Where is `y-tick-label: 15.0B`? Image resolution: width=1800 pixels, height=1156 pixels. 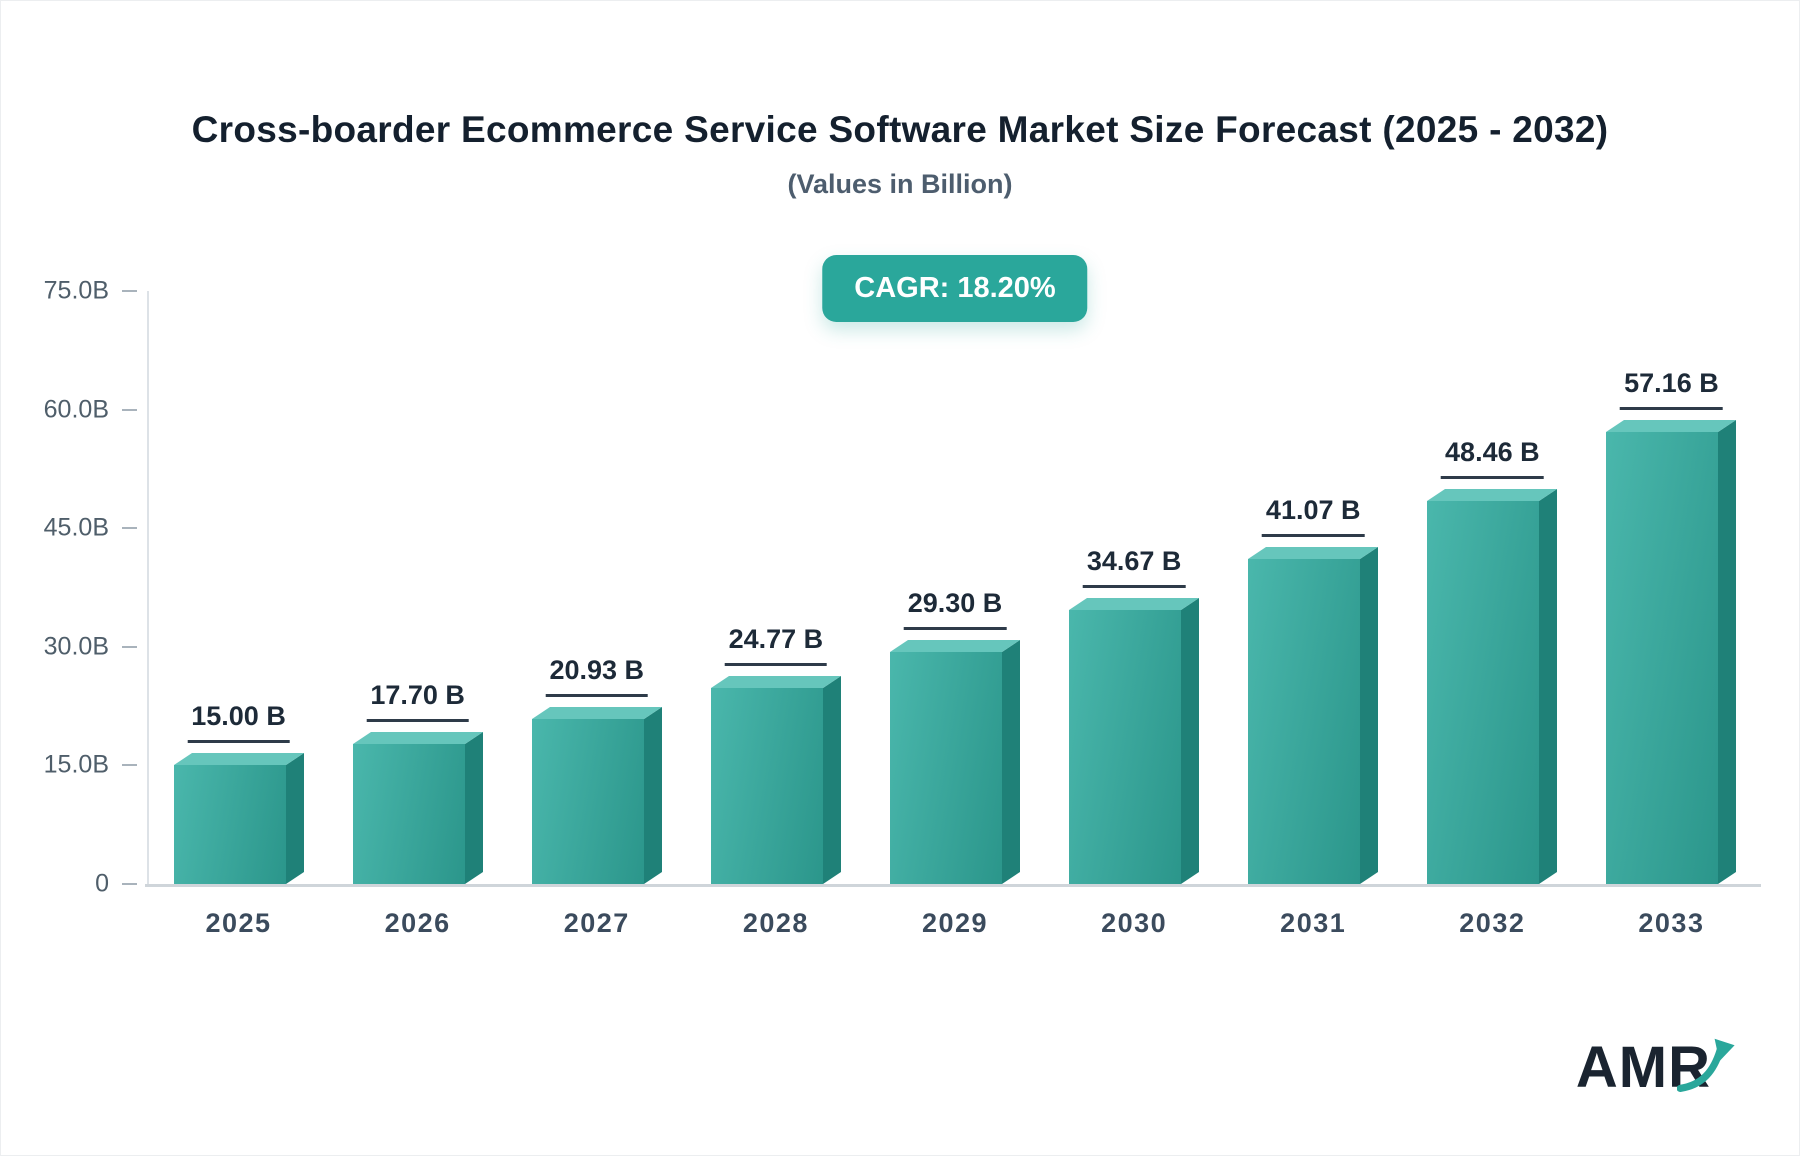
y-tick-label: 15.0B is located at coordinates (76, 764).